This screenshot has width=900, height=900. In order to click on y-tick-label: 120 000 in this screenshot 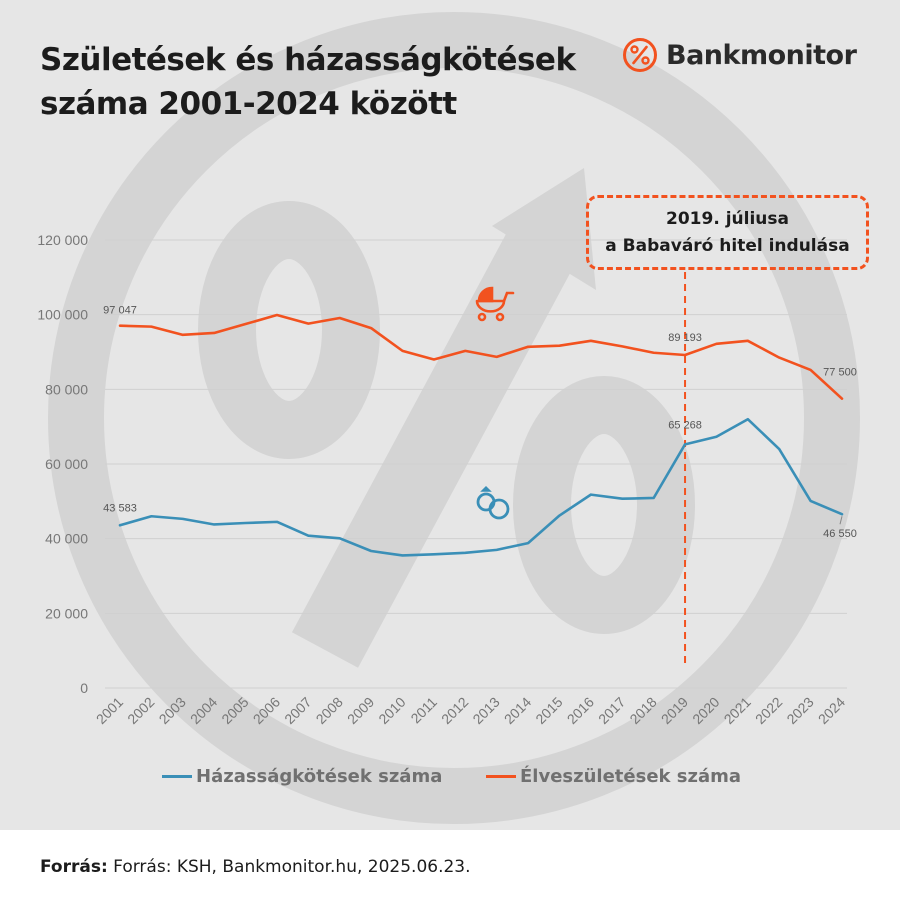, I will do `click(62, 240)`.